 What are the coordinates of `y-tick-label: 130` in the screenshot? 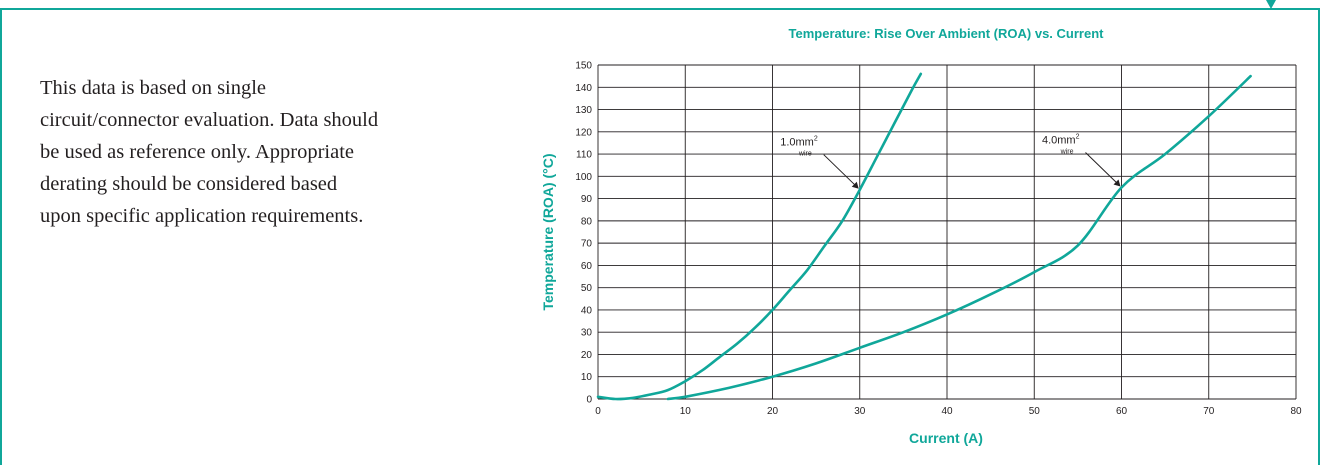 It's located at (583, 110).